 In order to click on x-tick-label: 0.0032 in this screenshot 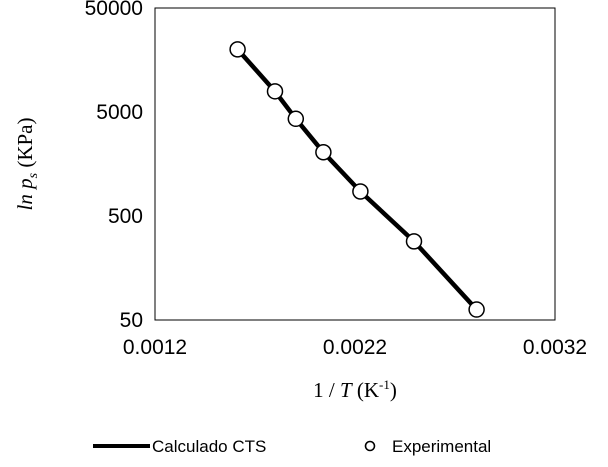, I will do `click(555, 347)`.